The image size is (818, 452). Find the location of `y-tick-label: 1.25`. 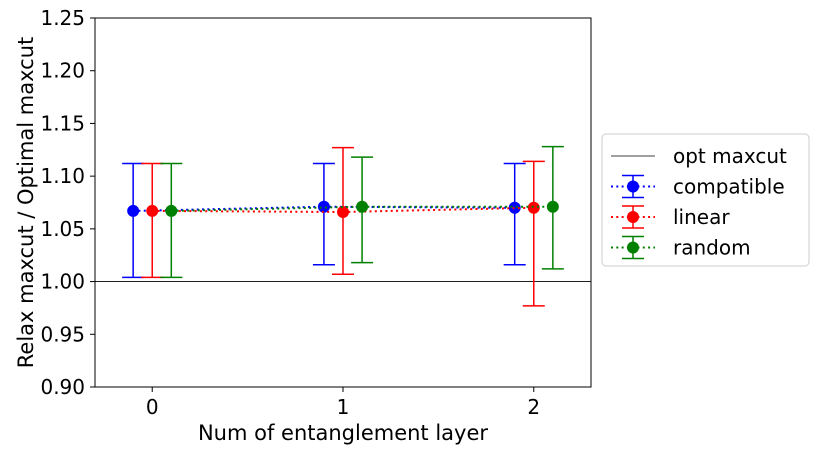

y-tick-label: 1.25 is located at coordinates (62, 18).